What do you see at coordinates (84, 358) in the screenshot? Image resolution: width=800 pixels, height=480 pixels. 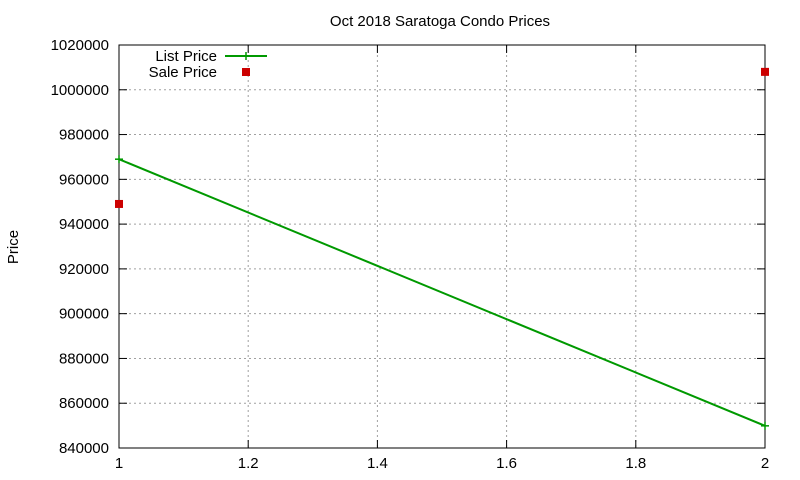 I see `y-tick-label: 880000` at bounding box center [84, 358].